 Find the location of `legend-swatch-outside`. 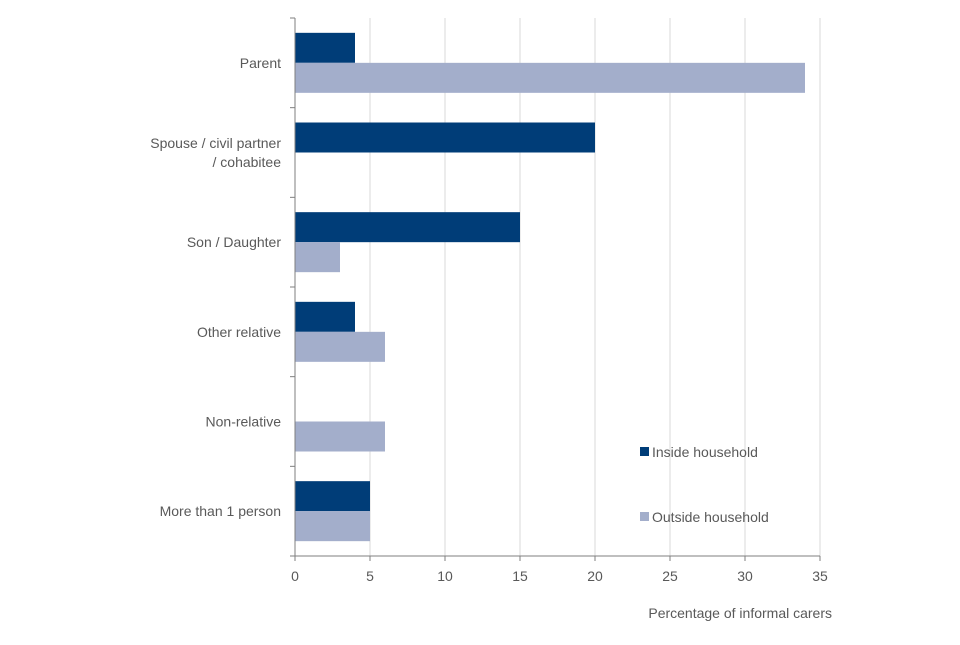

legend-swatch-outside is located at coordinates (644, 516).